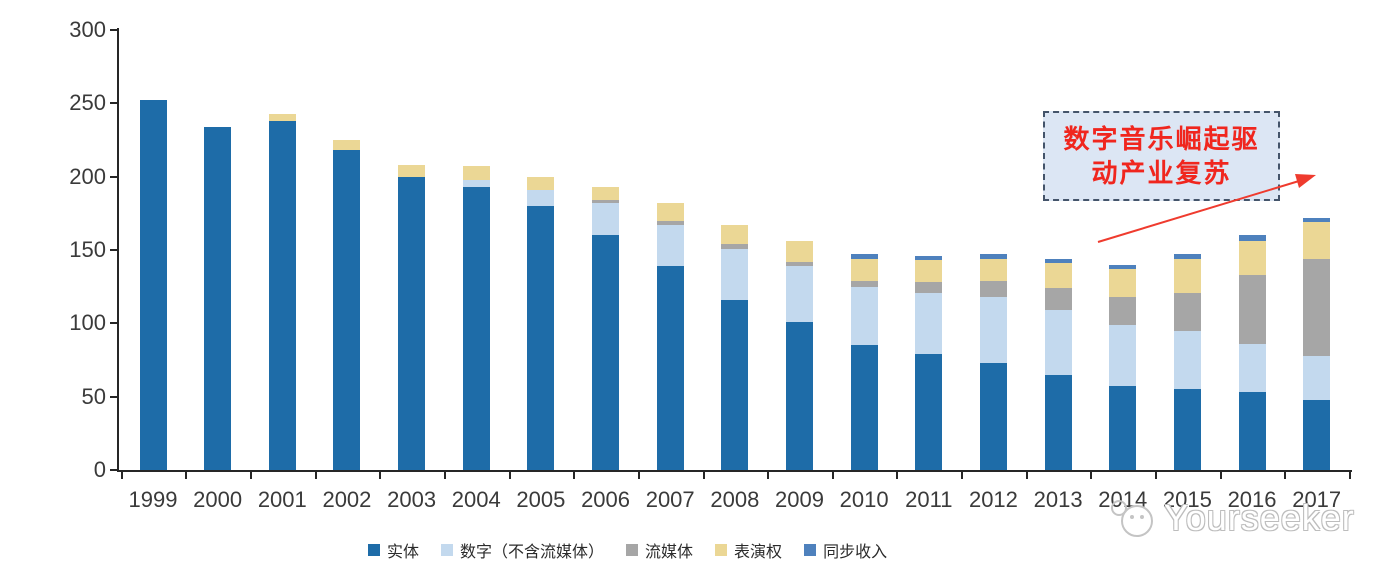 This screenshot has width=1398, height=582. Describe the element at coordinates (735, 499) in the screenshot. I see `x-axis-label: 2008` at that location.